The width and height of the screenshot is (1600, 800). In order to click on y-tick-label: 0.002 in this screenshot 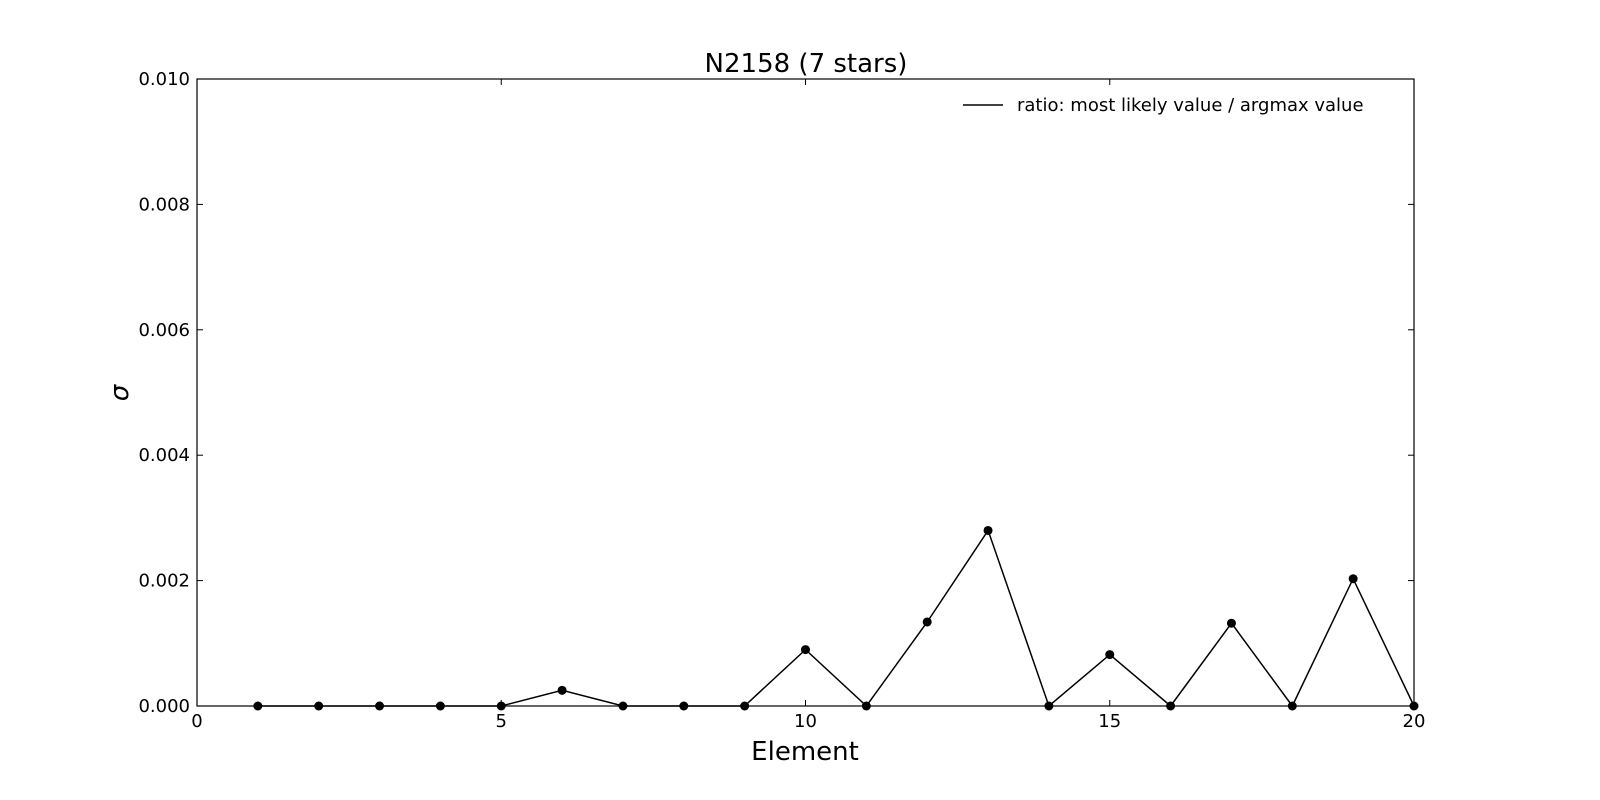, I will do `click(164, 581)`.